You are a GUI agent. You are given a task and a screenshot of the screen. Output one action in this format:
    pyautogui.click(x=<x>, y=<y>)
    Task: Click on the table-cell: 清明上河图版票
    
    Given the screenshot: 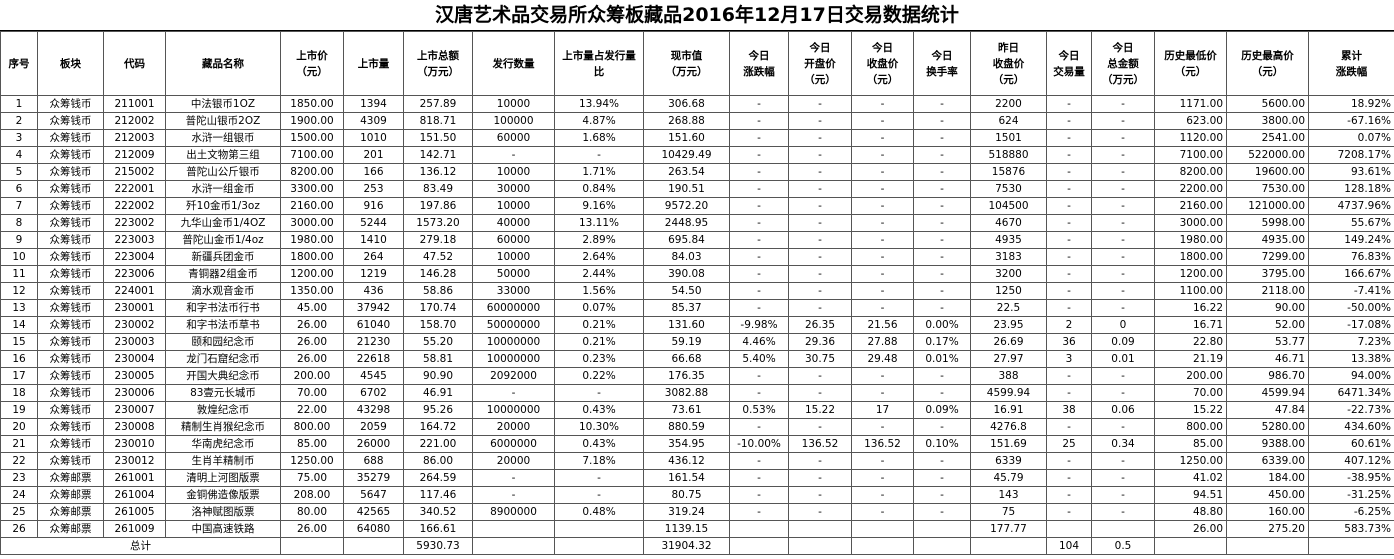 What is the action you would take?
    pyautogui.click(x=223, y=478)
    